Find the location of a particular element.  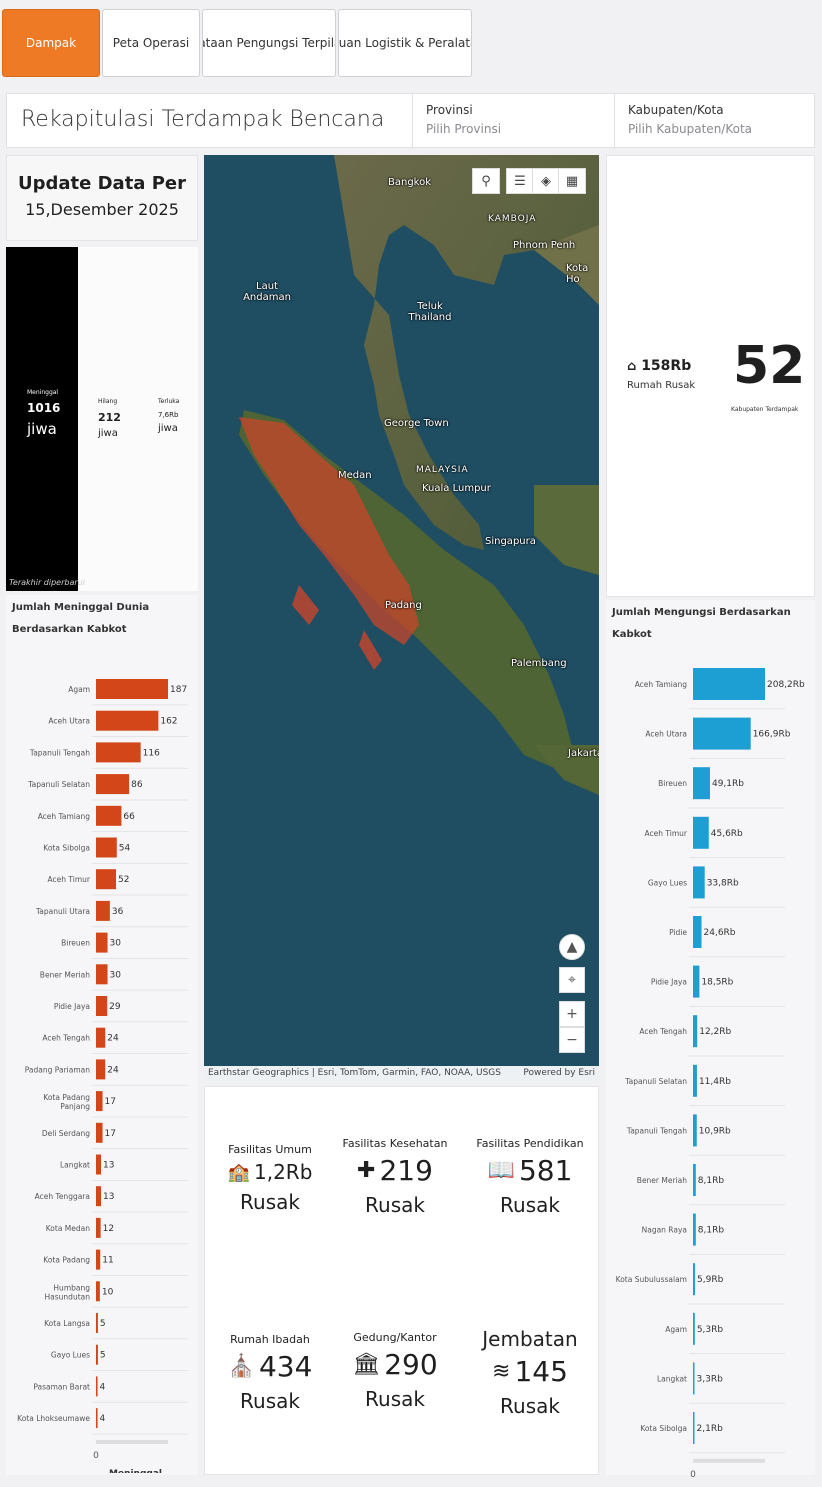

value-label: 33,8Rb is located at coordinates (723, 883).